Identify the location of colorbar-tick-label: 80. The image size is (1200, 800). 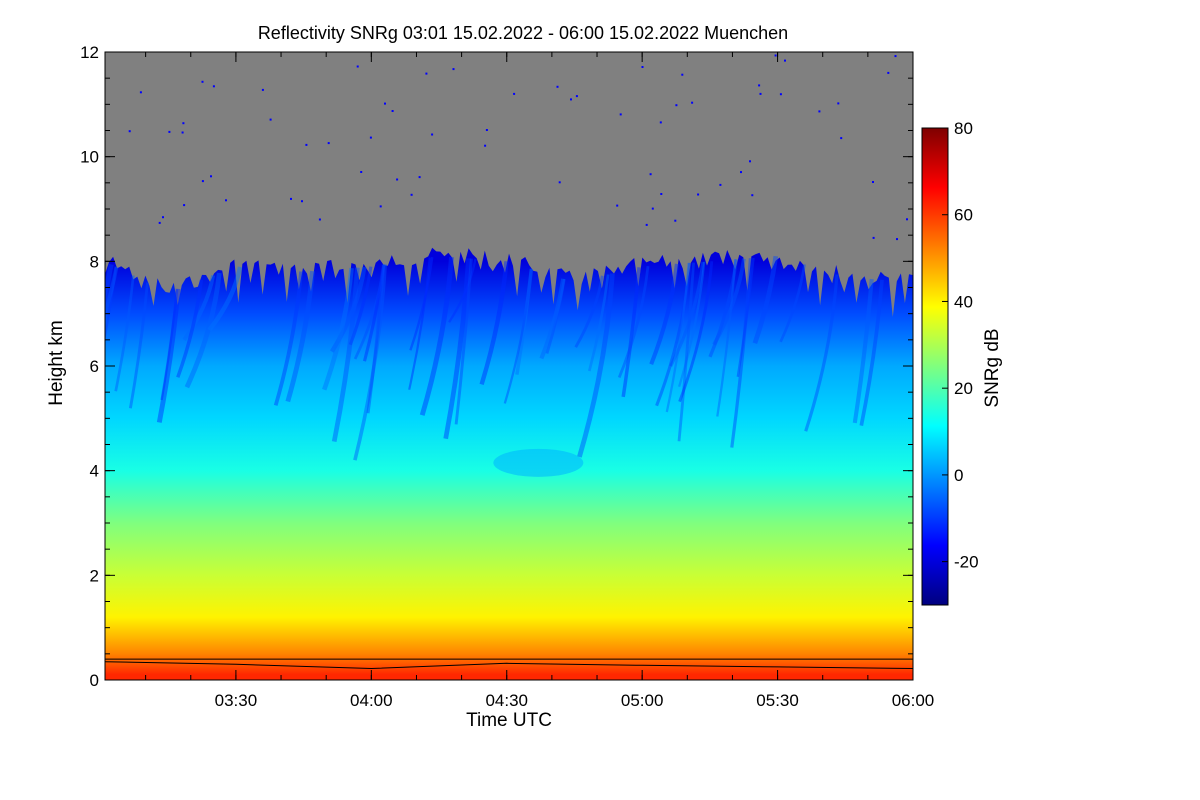
(963, 128).